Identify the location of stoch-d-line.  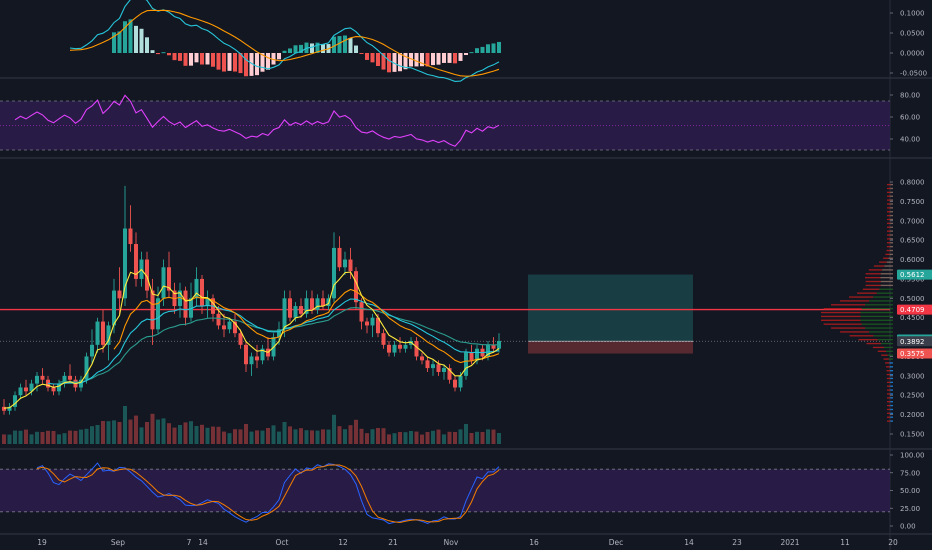
(268, 494).